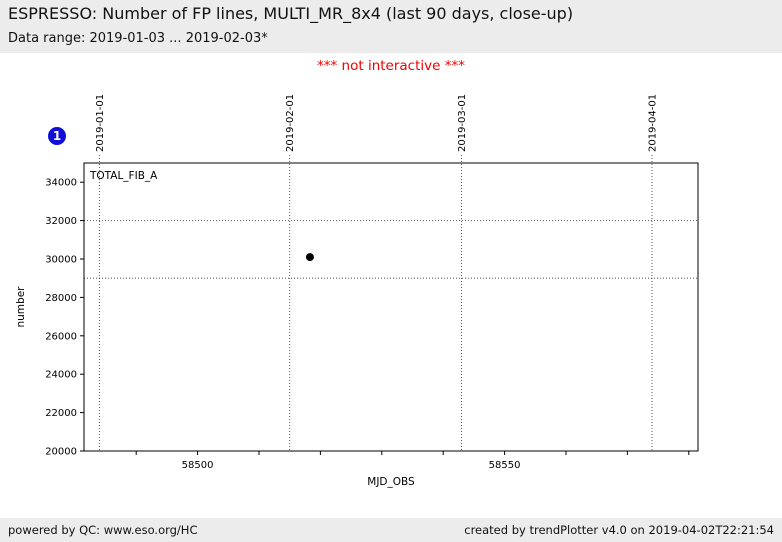 This screenshot has height=542, width=782. What do you see at coordinates (61, 221) in the screenshot?
I see `y-tick-label: 32000` at bounding box center [61, 221].